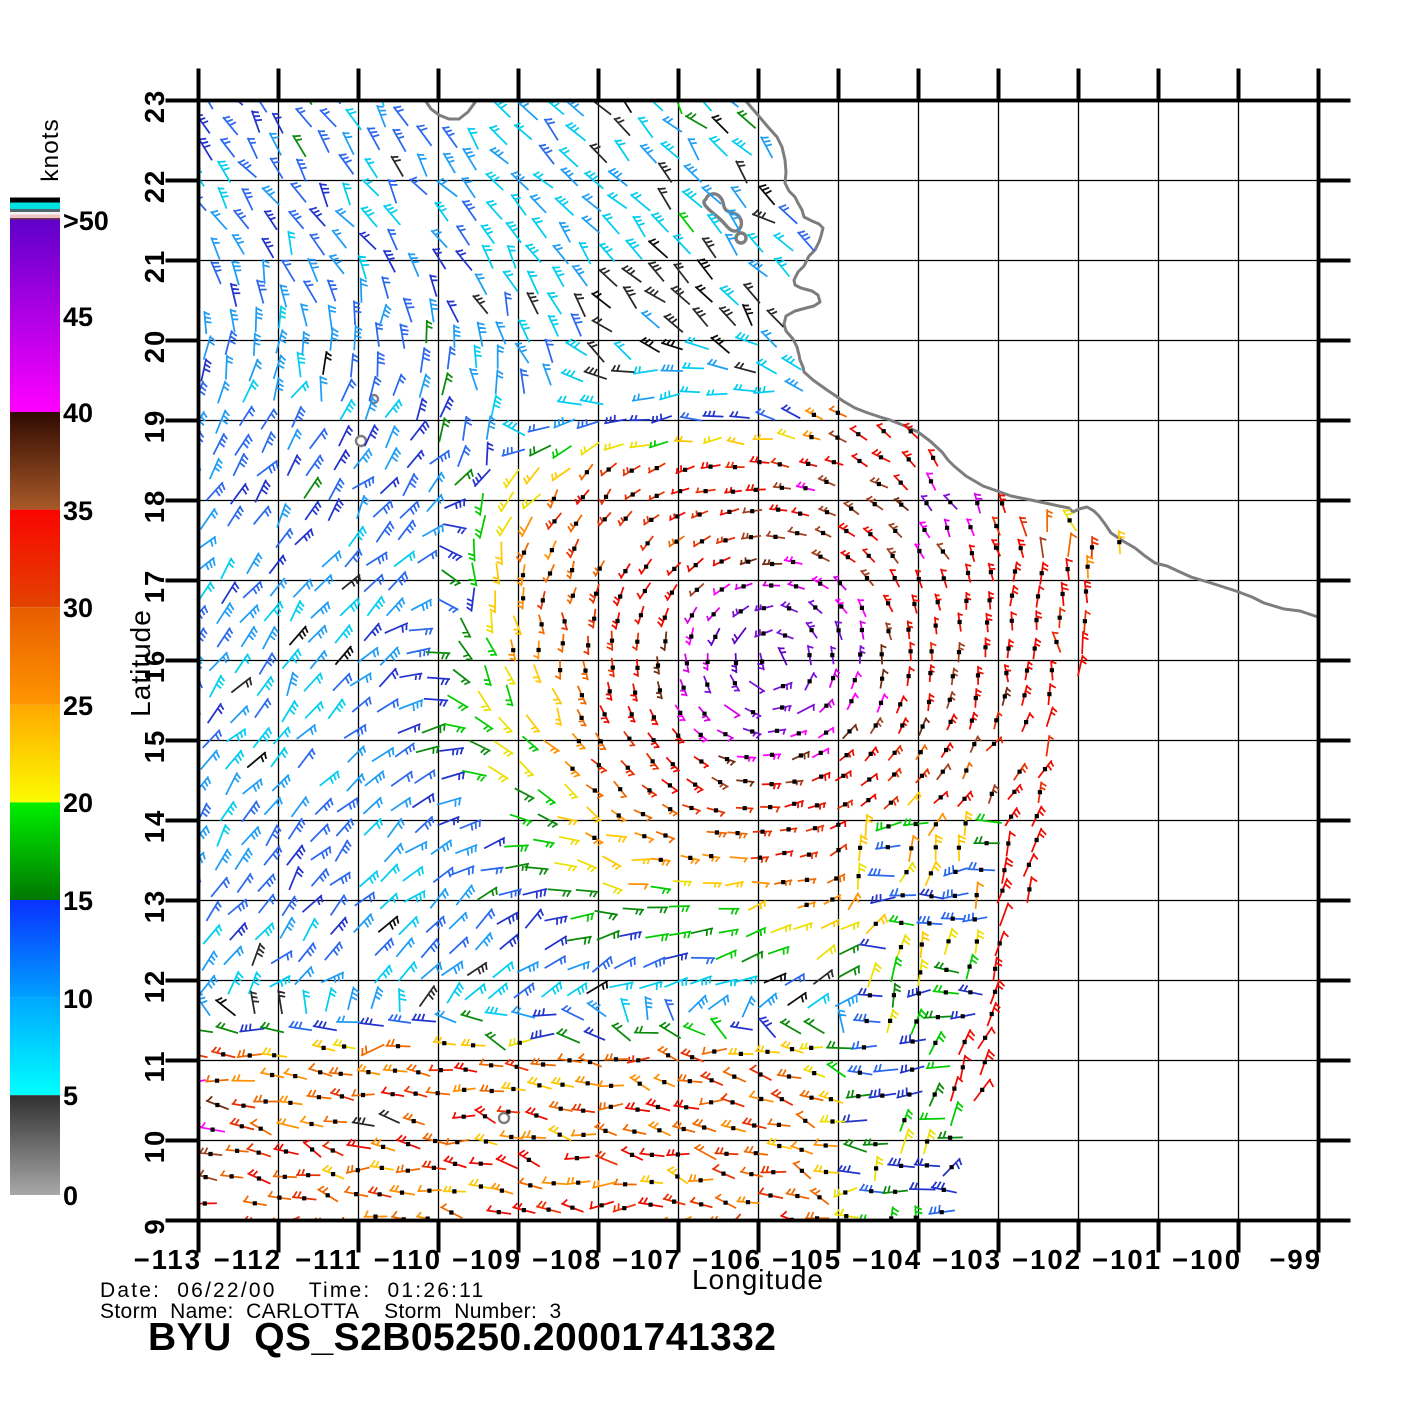 This screenshot has height=1405, width=1420. I want to click on svg-text: Latitude, so click(140, 663).